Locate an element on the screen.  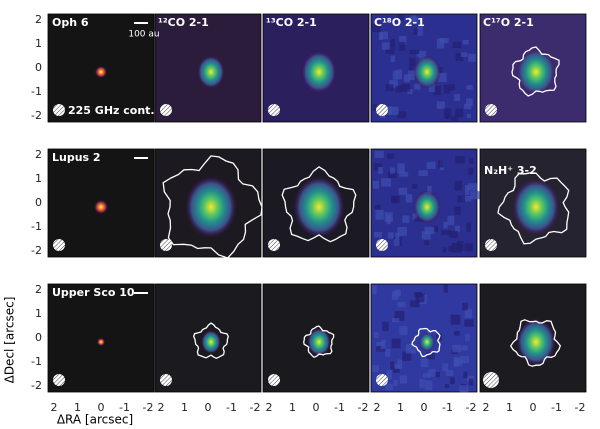
line-label: ¹³CO 2-1 is located at coordinates (291, 22).